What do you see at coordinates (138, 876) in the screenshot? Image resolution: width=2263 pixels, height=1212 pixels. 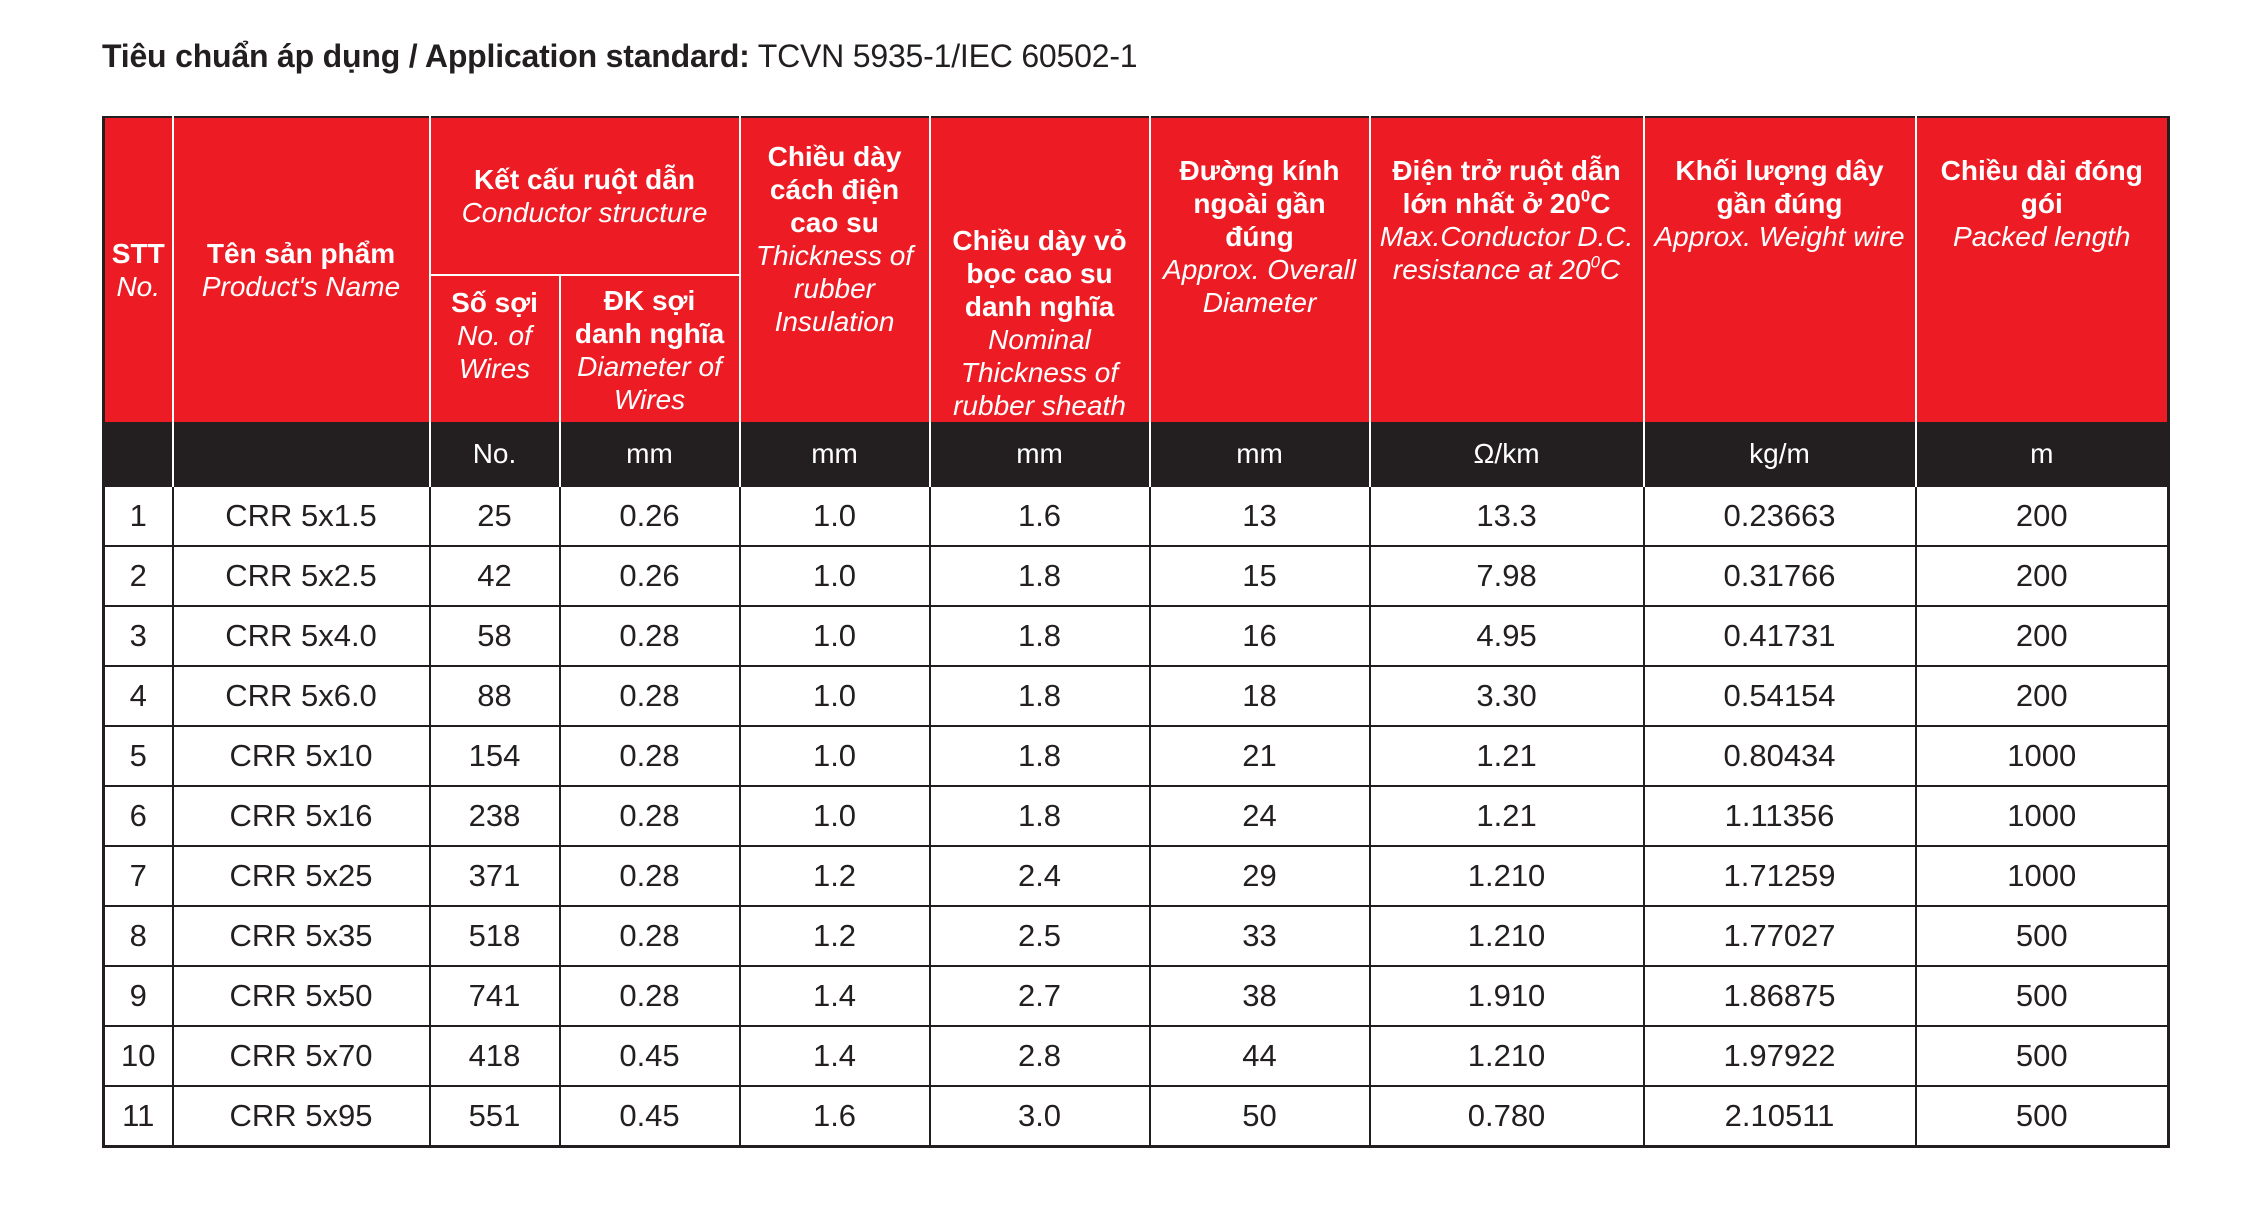 I see `cell-stt: 7` at bounding box center [138, 876].